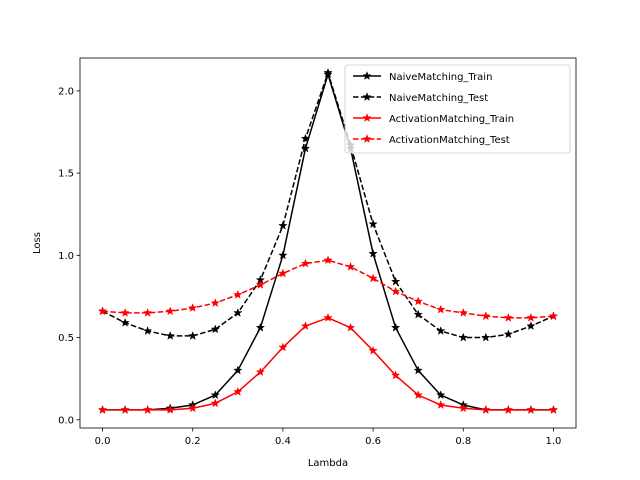 The width and height of the screenshot is (640, 480). I want to click on y-axis-label: Loss, so click(37, 243).